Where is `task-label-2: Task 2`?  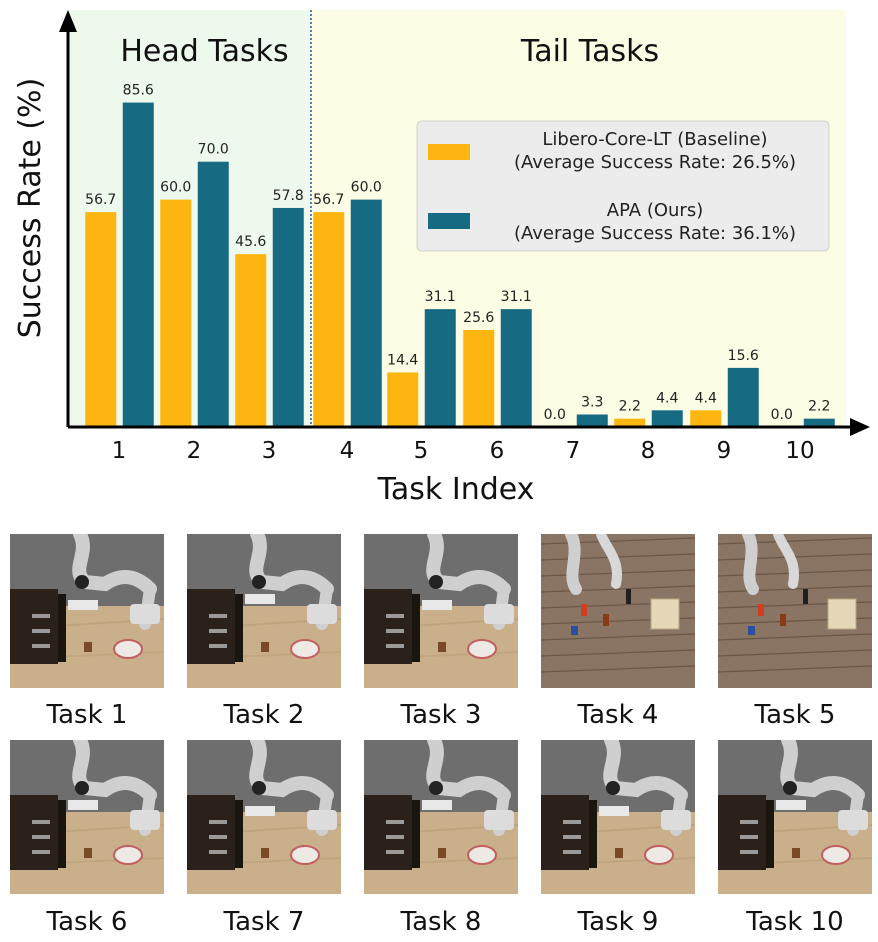 task-label-2: Task 2 is located at coordinates (264, 715).